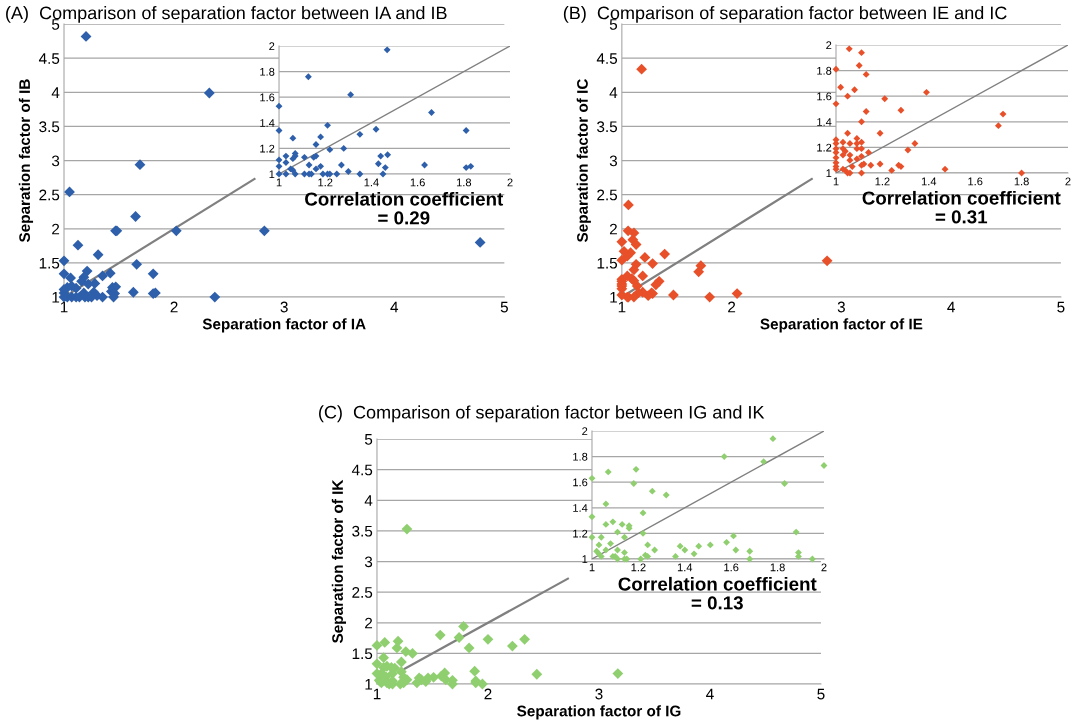 The width and height of the screenshot is (1074, 722). Describe the element at coordinates (599, 712) in the screenshot. I see `x-axis-title: Separation factor of IG` at that location.